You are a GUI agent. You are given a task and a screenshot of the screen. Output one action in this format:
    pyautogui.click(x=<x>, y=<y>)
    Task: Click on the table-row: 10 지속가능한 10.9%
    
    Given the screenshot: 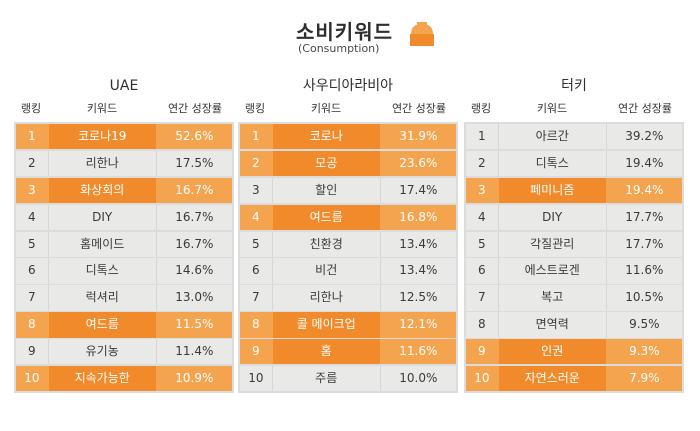 What is the action you would take?
    pyautogui.click(x=124, y=379)
    